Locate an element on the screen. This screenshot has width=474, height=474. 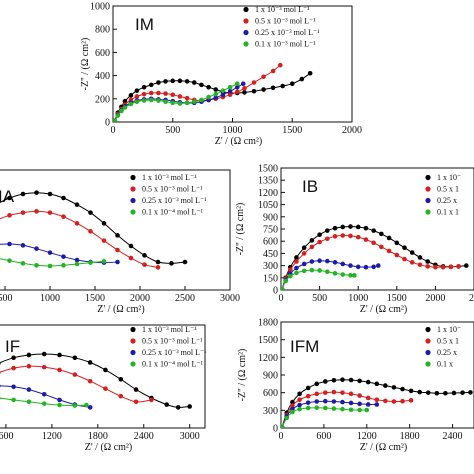
x-axis-label: Z' / (Ω cm²) is located at coordinates (384, 447).